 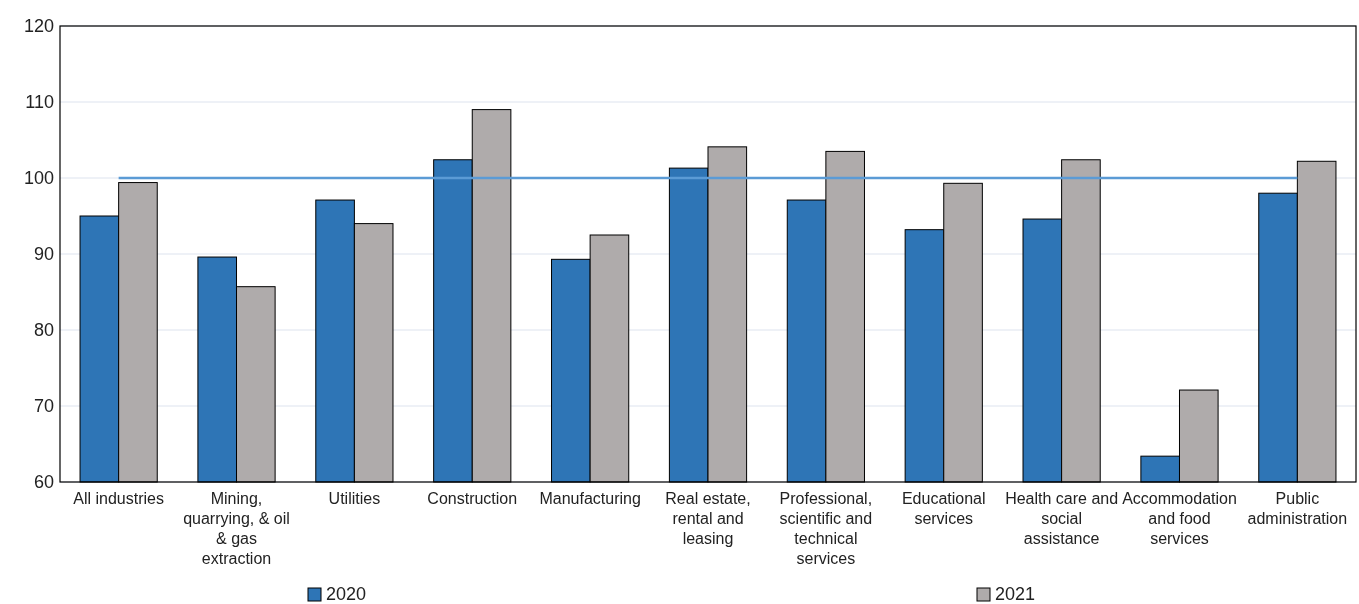 I want to click on x-tick-label: Professional, scientific and technical services, so click(x=826, y=528).